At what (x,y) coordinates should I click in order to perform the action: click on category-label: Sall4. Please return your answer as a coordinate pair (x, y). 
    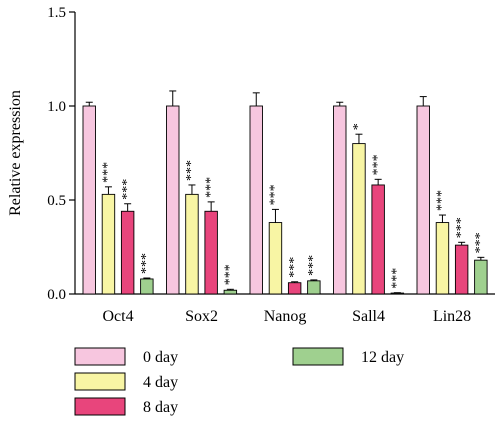
    Looking at the image, I should click on (368, 316).